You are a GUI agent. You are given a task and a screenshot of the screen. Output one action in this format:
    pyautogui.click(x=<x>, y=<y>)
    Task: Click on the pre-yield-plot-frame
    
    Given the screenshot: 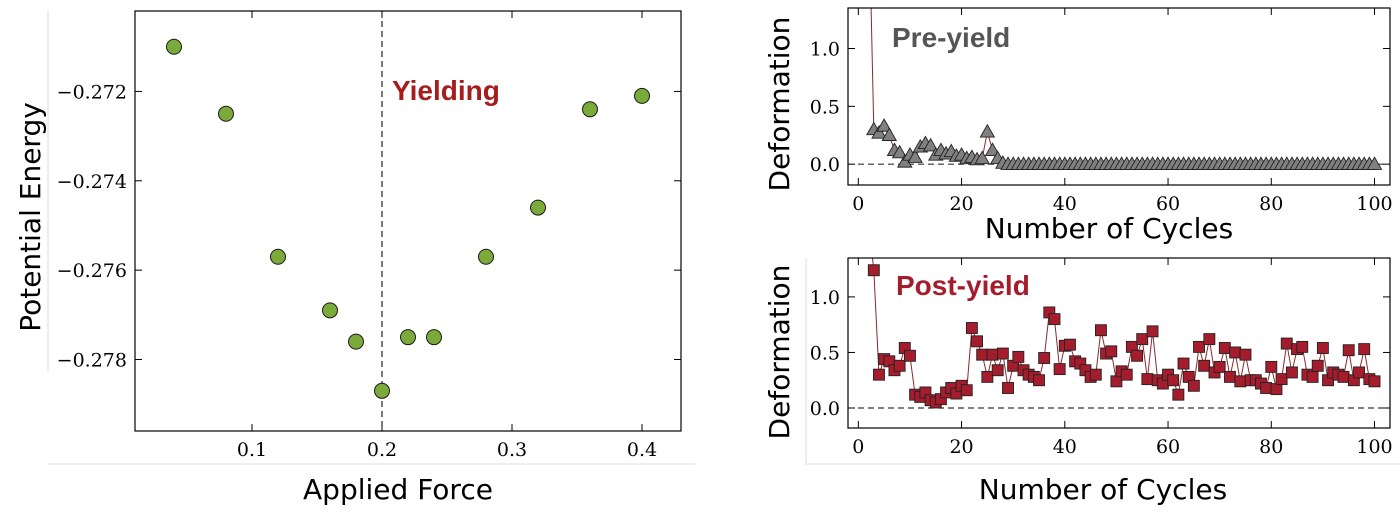 What is the action you would take?
    pyautogui.click(x=1119, y=96)
    